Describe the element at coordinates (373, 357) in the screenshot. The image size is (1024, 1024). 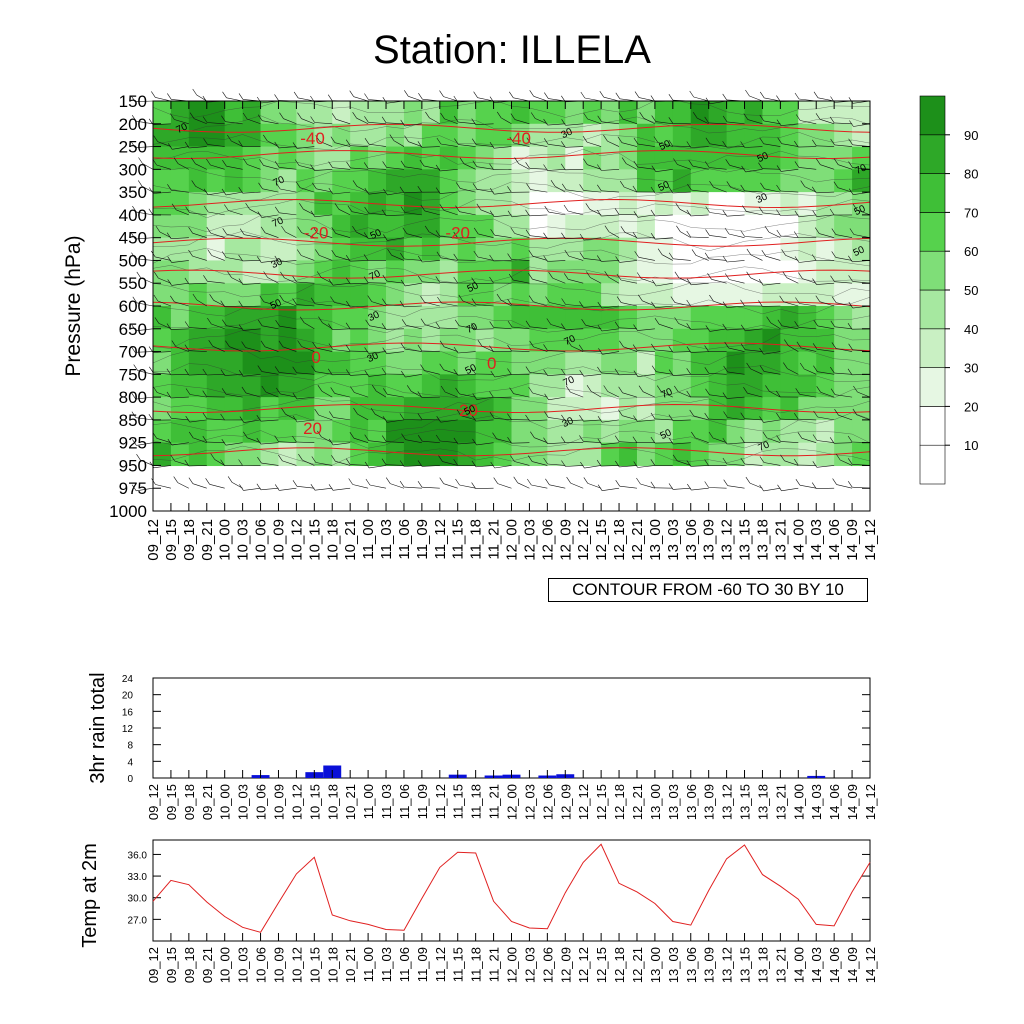
I see `humidity-contour-label: 30` at that location.